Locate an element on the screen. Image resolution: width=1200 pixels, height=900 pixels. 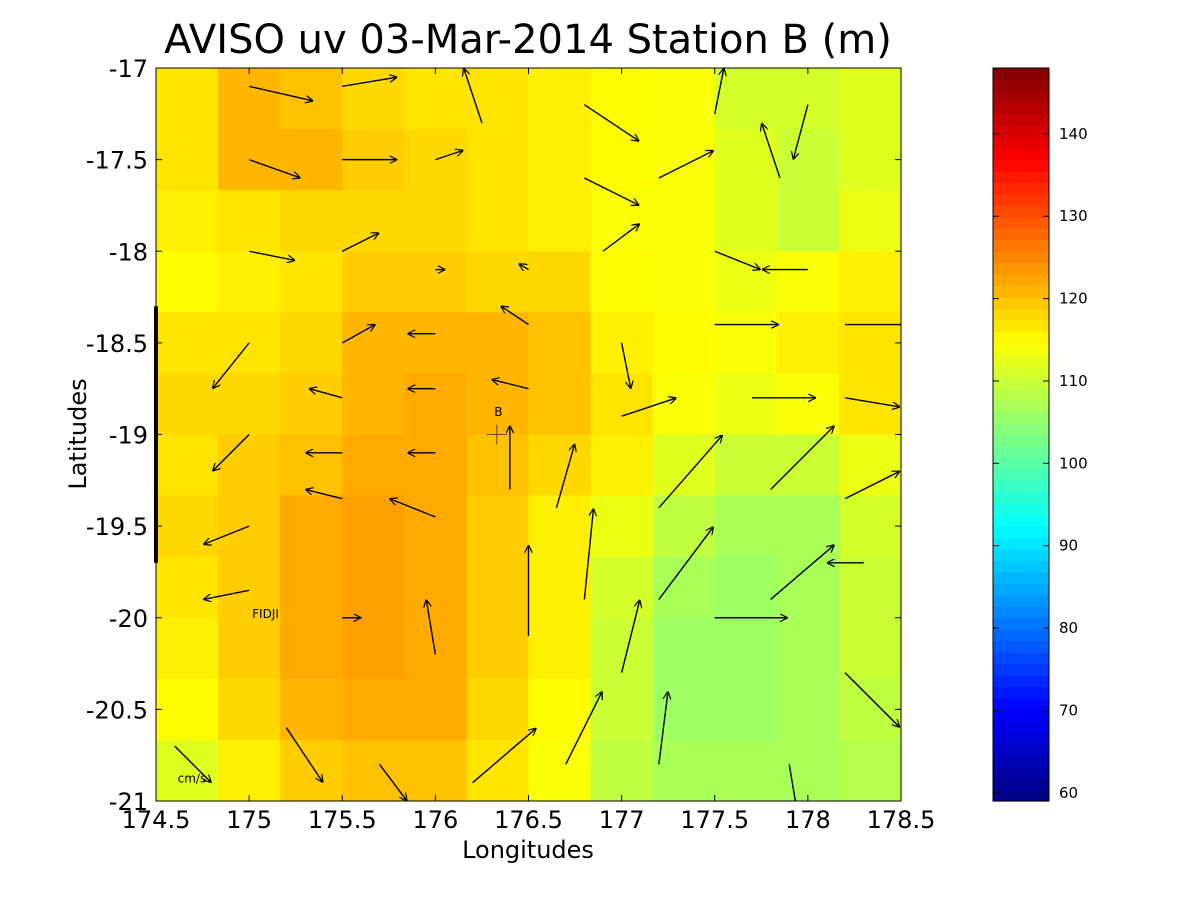
colorbar-tick-label: 60 is located at coordinates (1068, 793).